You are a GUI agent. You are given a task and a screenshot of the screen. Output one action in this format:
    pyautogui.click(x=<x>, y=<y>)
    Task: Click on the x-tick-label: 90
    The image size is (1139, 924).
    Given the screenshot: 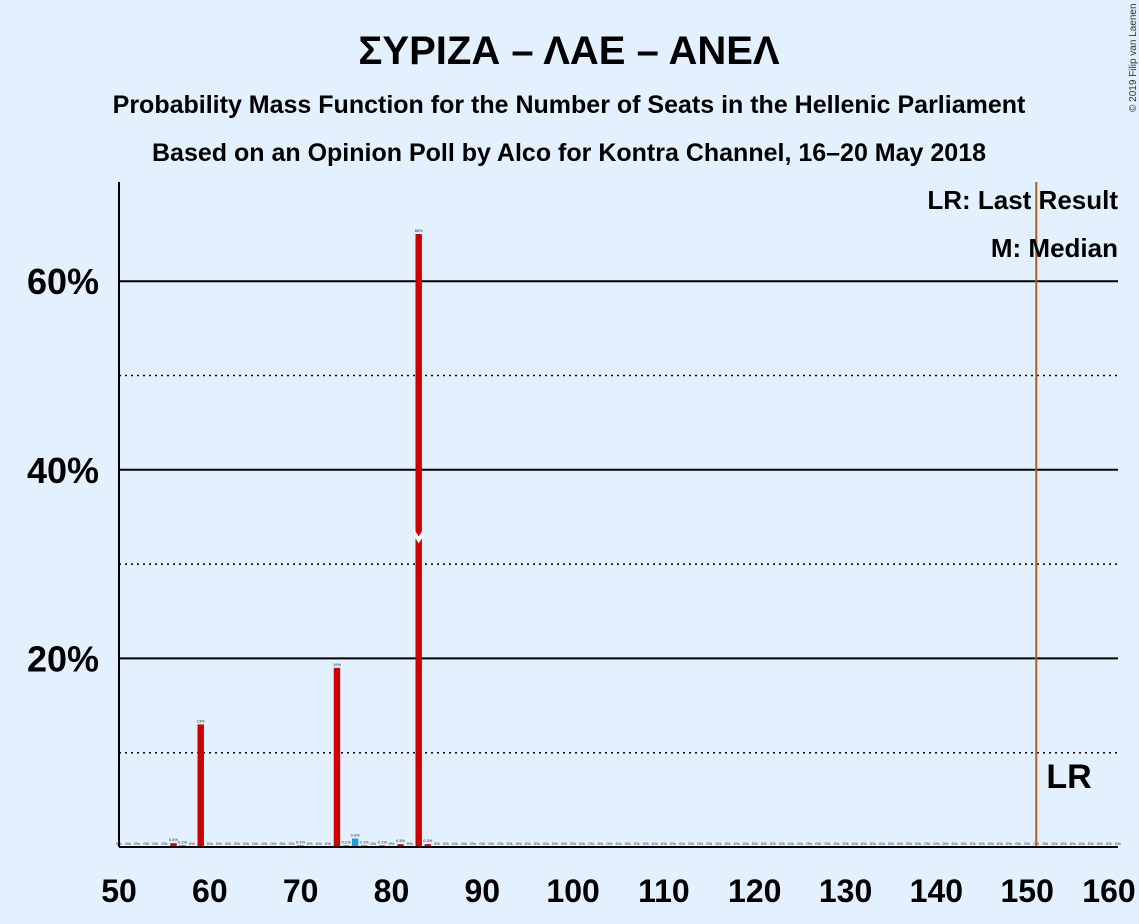 What is the action you would take?
    pyautogui.click(x=482, y=891)
    